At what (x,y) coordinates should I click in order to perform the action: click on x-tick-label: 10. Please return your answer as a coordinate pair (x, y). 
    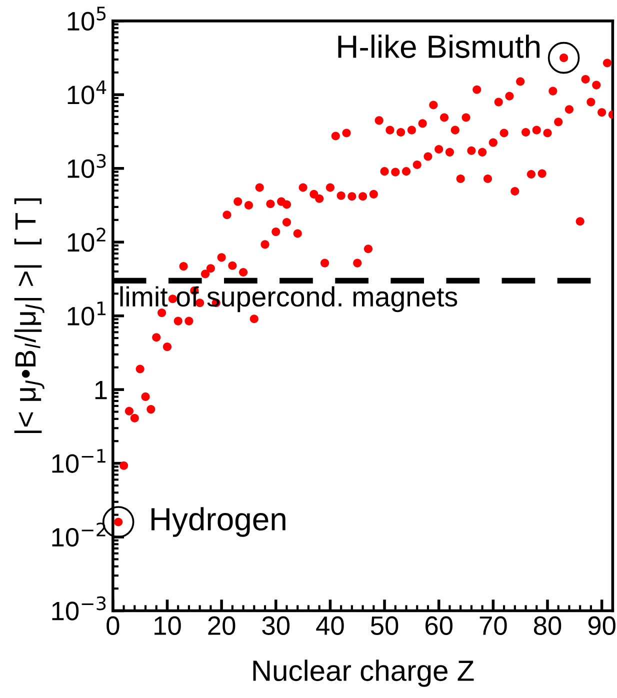
    Looking at the image, I should click on (167, 625).